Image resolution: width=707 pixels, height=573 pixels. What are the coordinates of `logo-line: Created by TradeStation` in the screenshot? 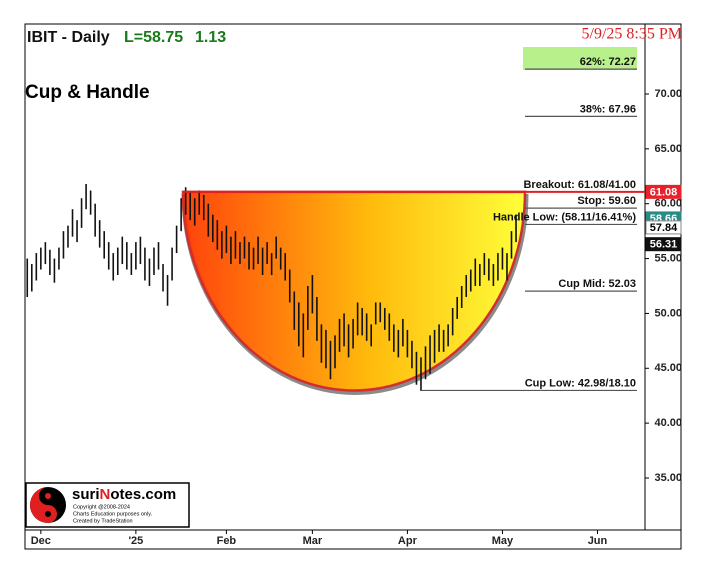 It's located at (103, 521).